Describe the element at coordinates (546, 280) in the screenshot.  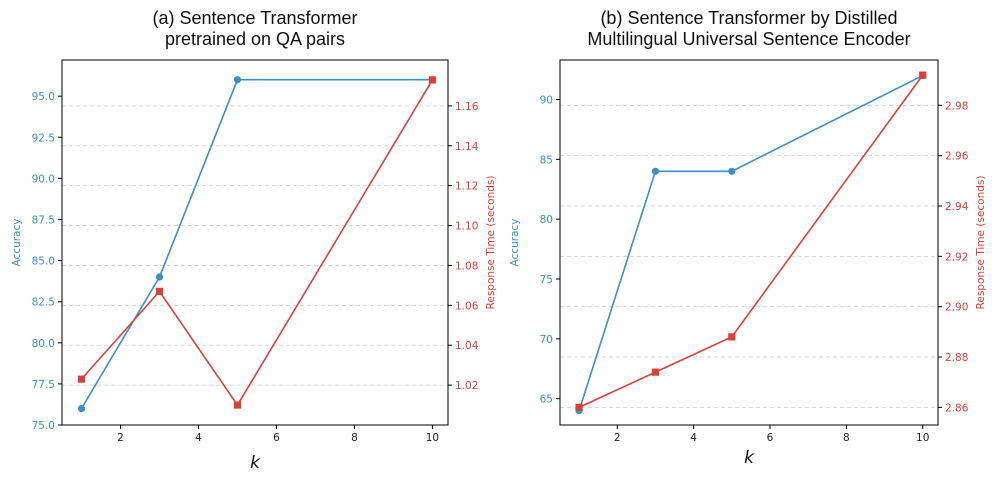
I see `y-left-tick-label: 75` at that location.